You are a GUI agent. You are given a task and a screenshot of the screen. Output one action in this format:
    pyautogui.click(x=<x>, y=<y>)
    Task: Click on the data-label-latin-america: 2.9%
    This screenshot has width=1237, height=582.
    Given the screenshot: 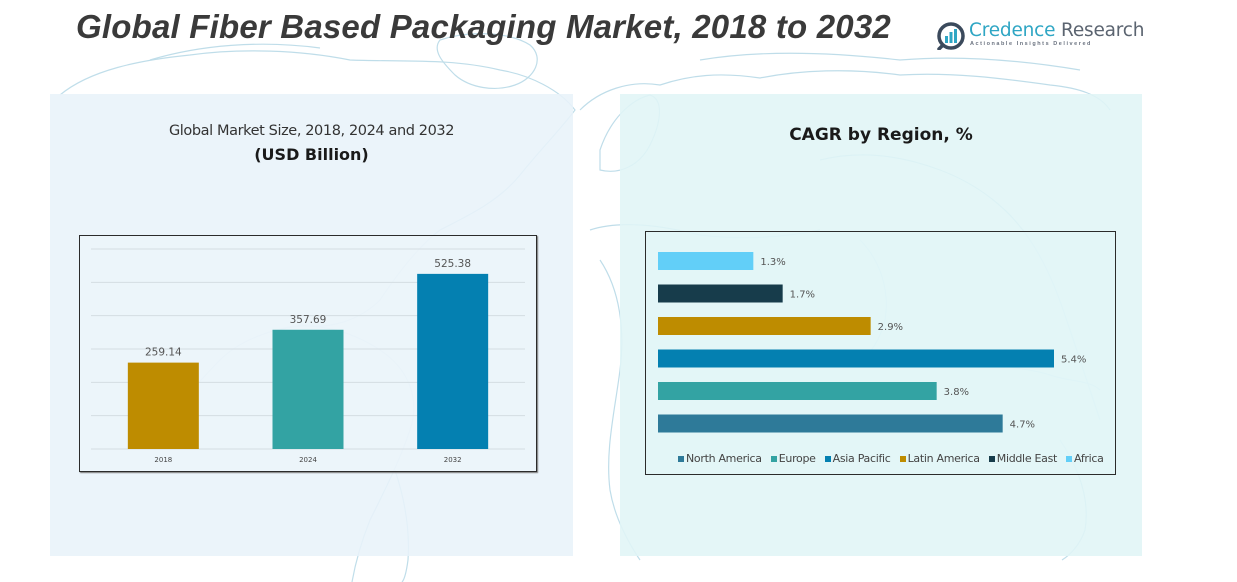 What is the action you would take?
    pyautogui.click(x=890, y=327)
    